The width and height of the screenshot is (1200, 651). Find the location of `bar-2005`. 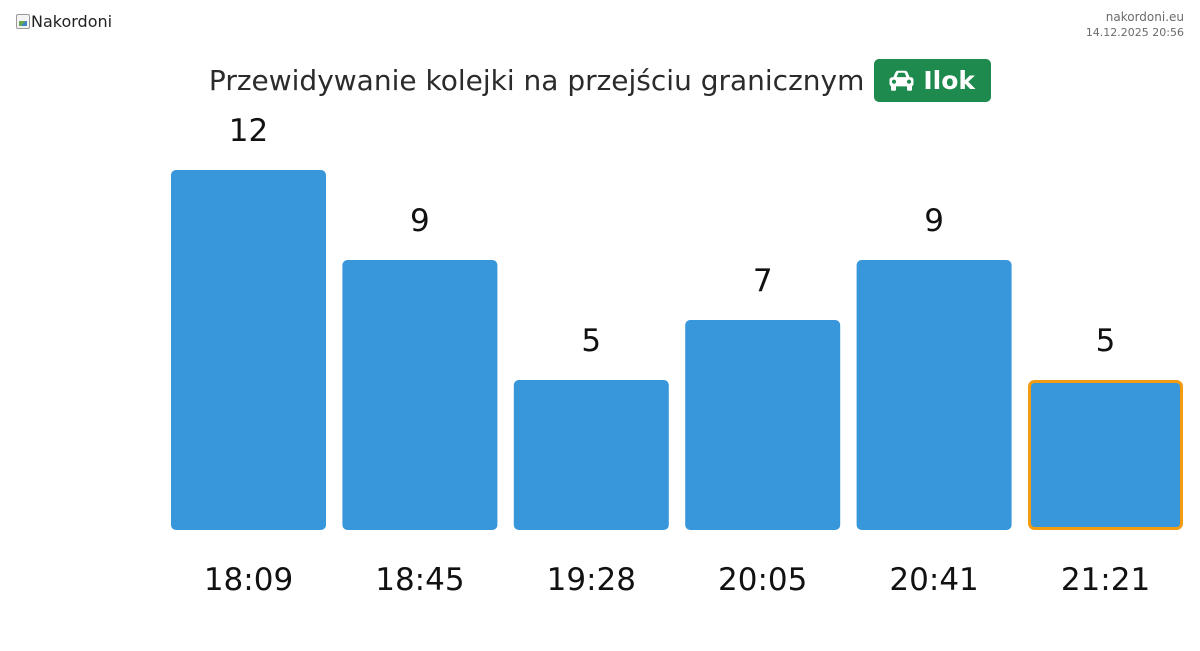

bar-2005 is located at coordinates (763, 425).